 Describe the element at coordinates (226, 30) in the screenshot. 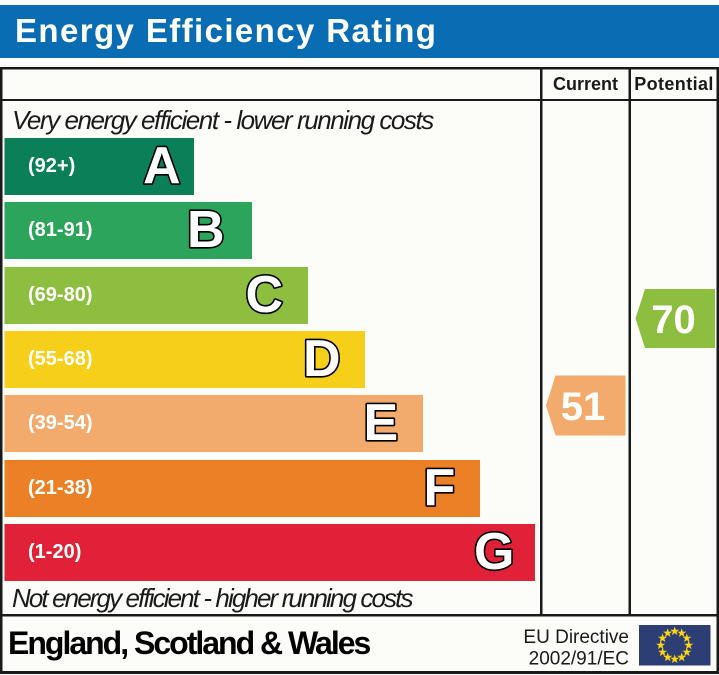

I see `svg-text: Energy Efficiency Rating` at that location.